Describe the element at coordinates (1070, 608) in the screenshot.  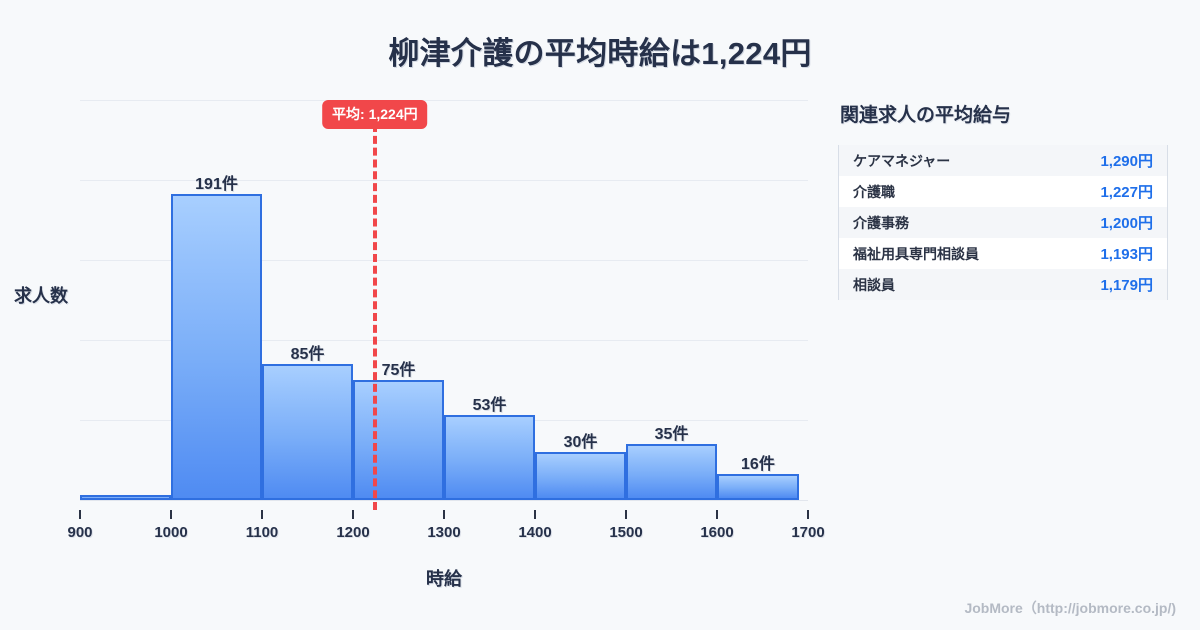
I see `footer-watermark: JobMore（http://jobmore.co.jp/)` at that location.